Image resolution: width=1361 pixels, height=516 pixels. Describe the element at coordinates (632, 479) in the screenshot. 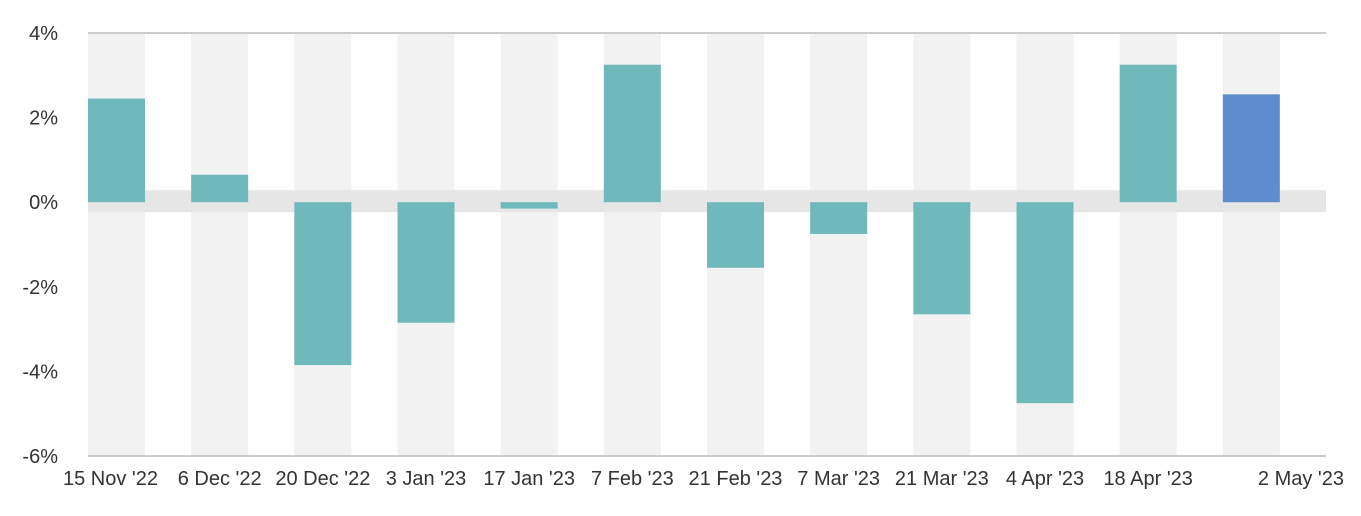

I see `x-tick-label: 7 Feb '23` at that location.